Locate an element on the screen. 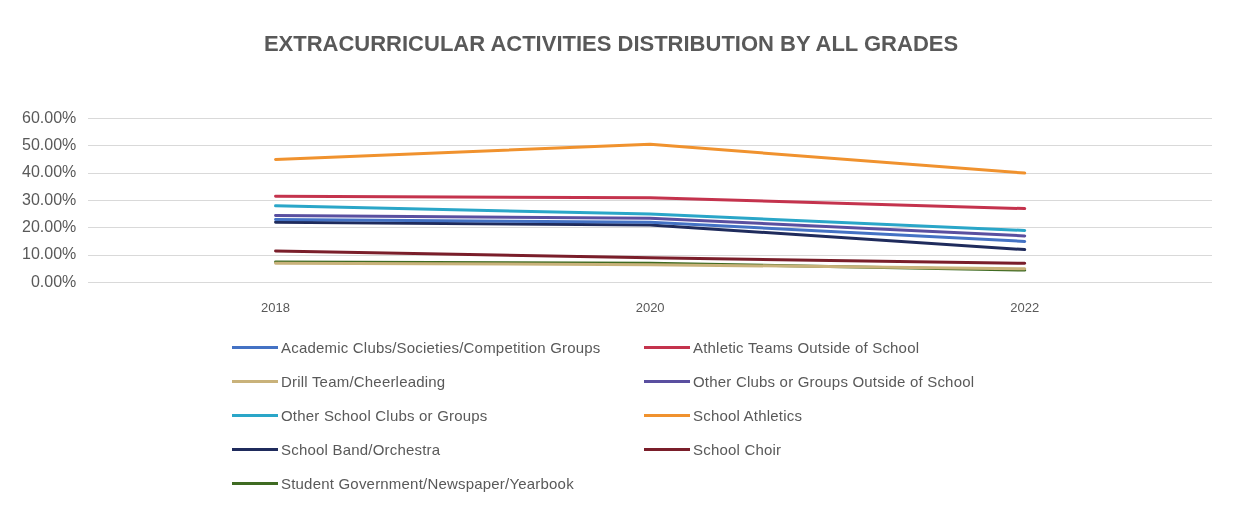  y-tick-label: 0.00% is located at coordinates (53, 281).